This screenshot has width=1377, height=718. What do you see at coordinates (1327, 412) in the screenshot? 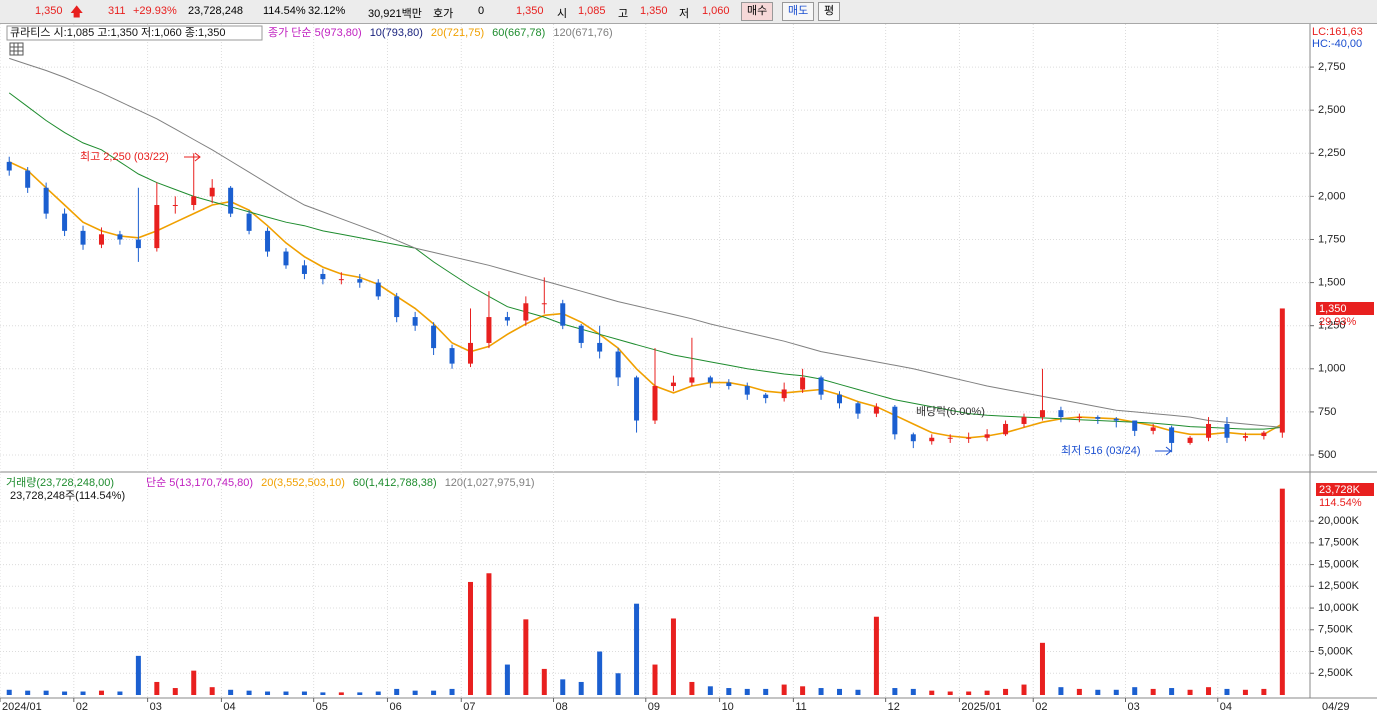
I see `y-tick-label: 750` at bounding box center [1327, 412].